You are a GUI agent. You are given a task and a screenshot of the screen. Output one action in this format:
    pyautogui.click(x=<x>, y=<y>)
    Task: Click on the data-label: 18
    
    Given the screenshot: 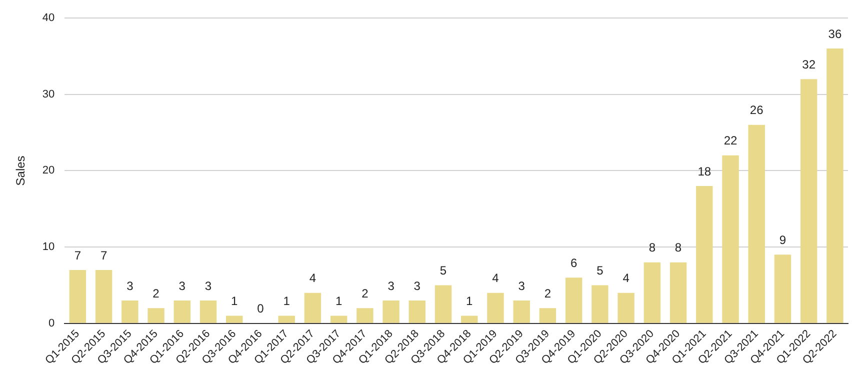 What is the action you would take?
    pyautogui.click(x=705, y=171)
    